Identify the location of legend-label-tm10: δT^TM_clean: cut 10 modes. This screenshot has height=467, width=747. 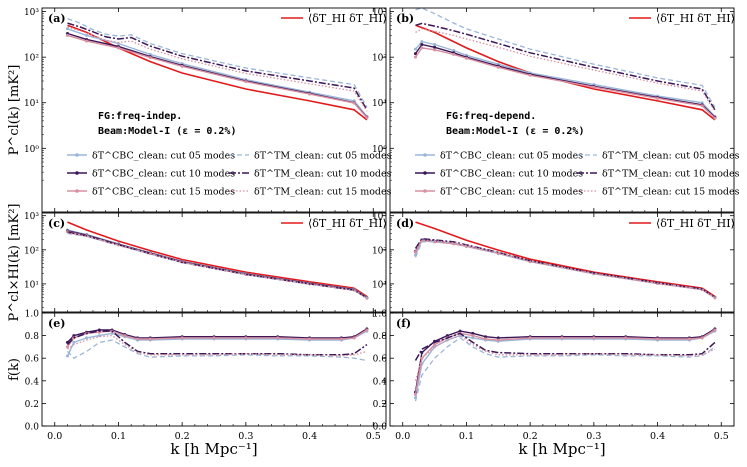
(323, 174).